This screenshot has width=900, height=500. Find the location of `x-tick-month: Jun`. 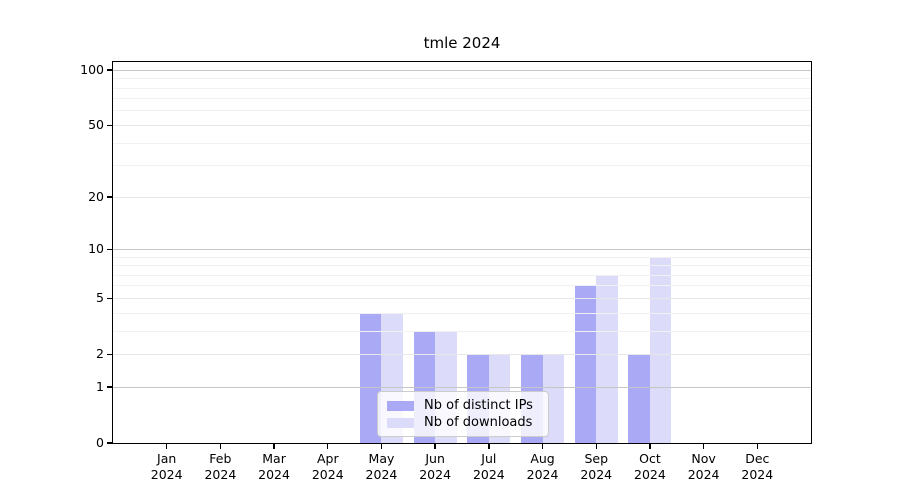

x-tick-month: Jun is located at coordinates (435, 458).